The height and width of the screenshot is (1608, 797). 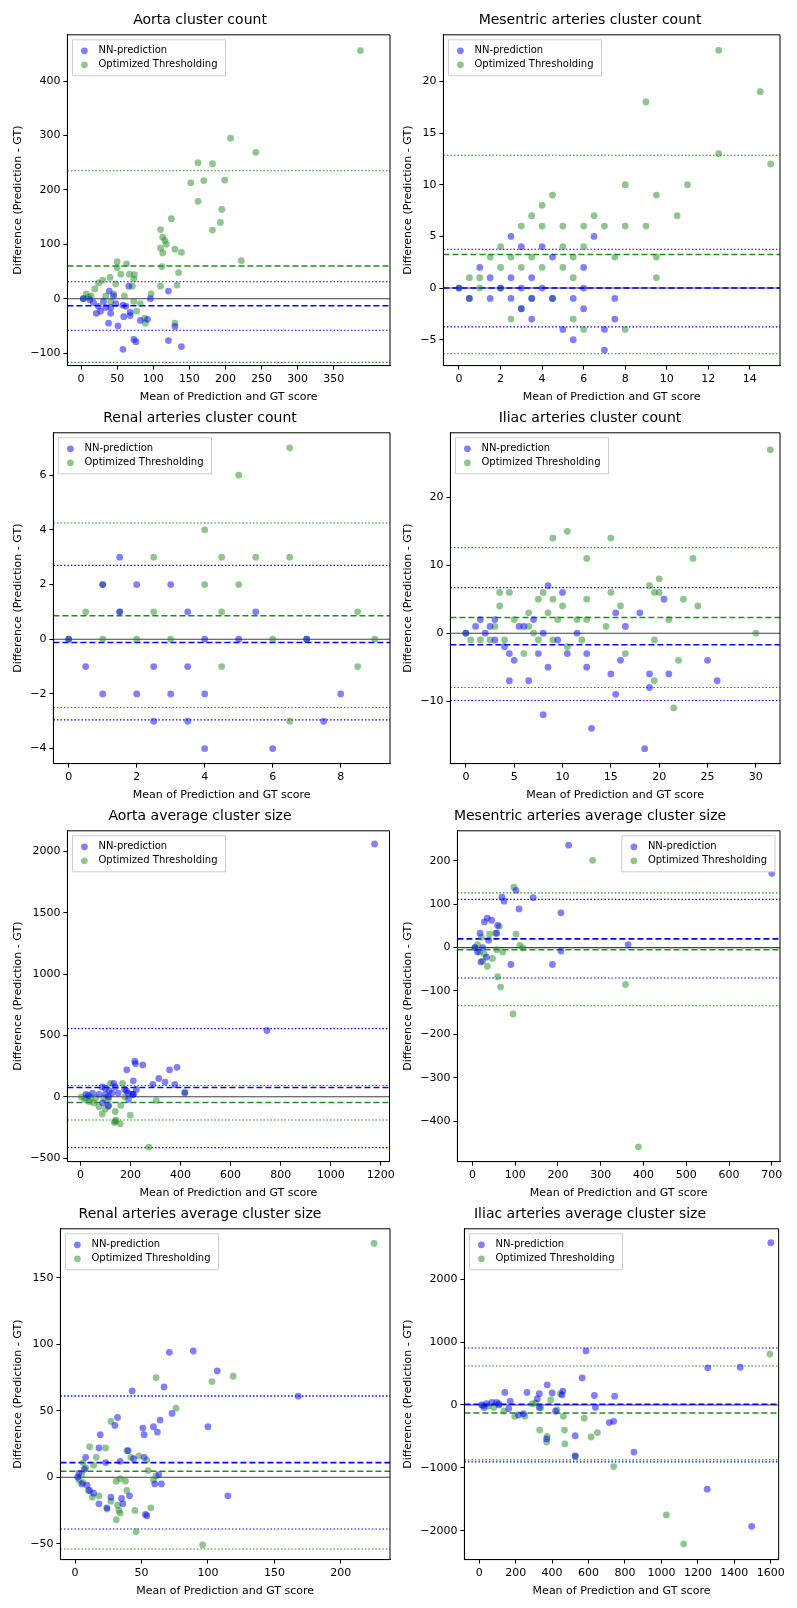 I want to click on y-tick-label: −10, so click(x=432, y=700).